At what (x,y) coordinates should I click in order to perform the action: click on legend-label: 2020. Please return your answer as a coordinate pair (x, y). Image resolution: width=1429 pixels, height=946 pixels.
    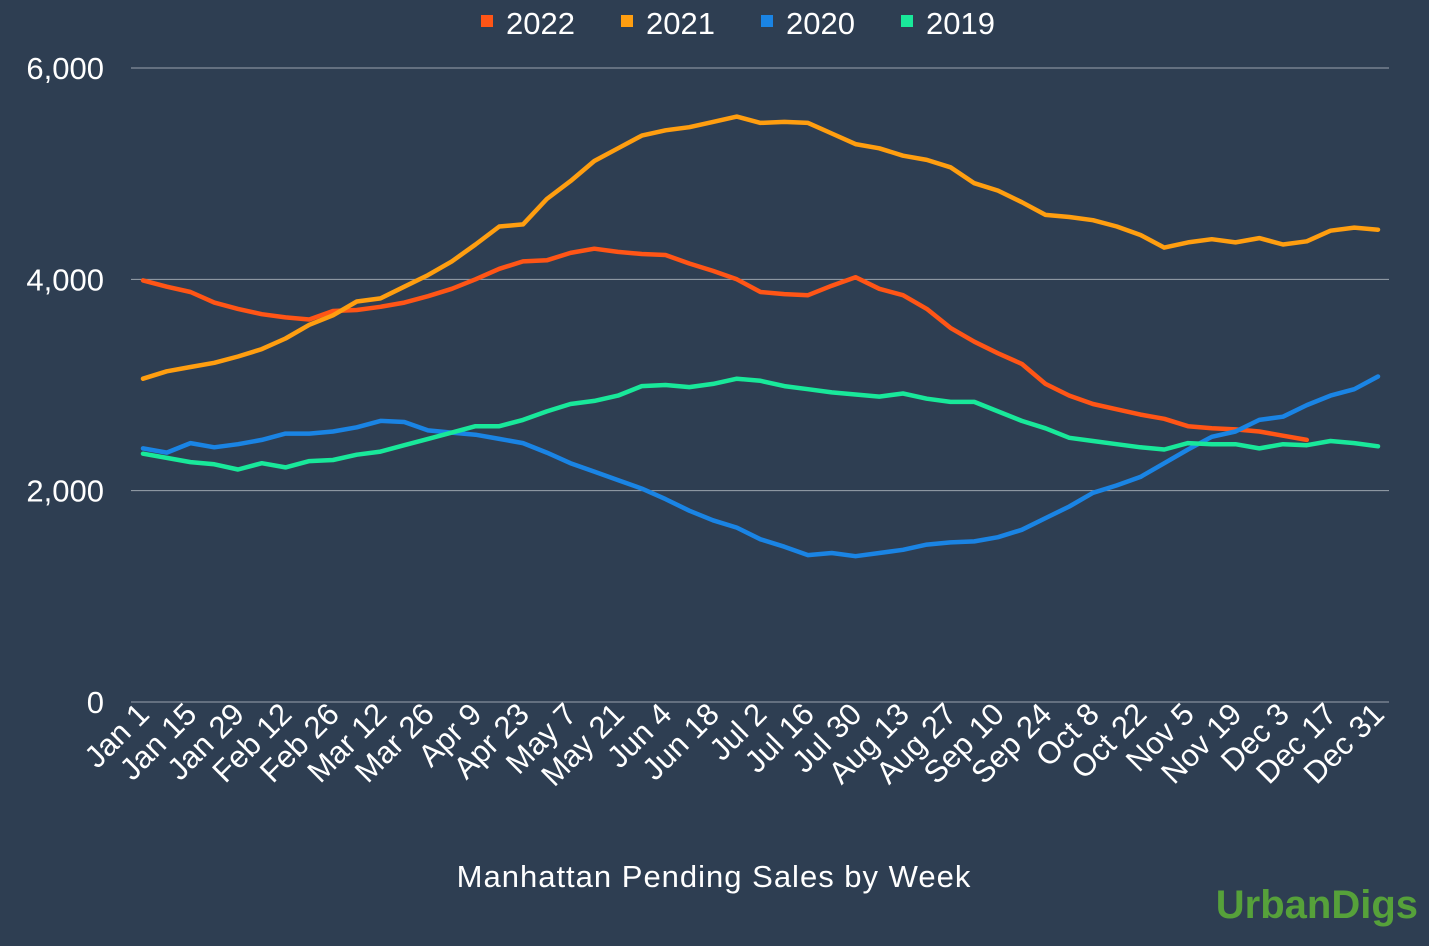
    Looking at the image, I should click on (820, 23).